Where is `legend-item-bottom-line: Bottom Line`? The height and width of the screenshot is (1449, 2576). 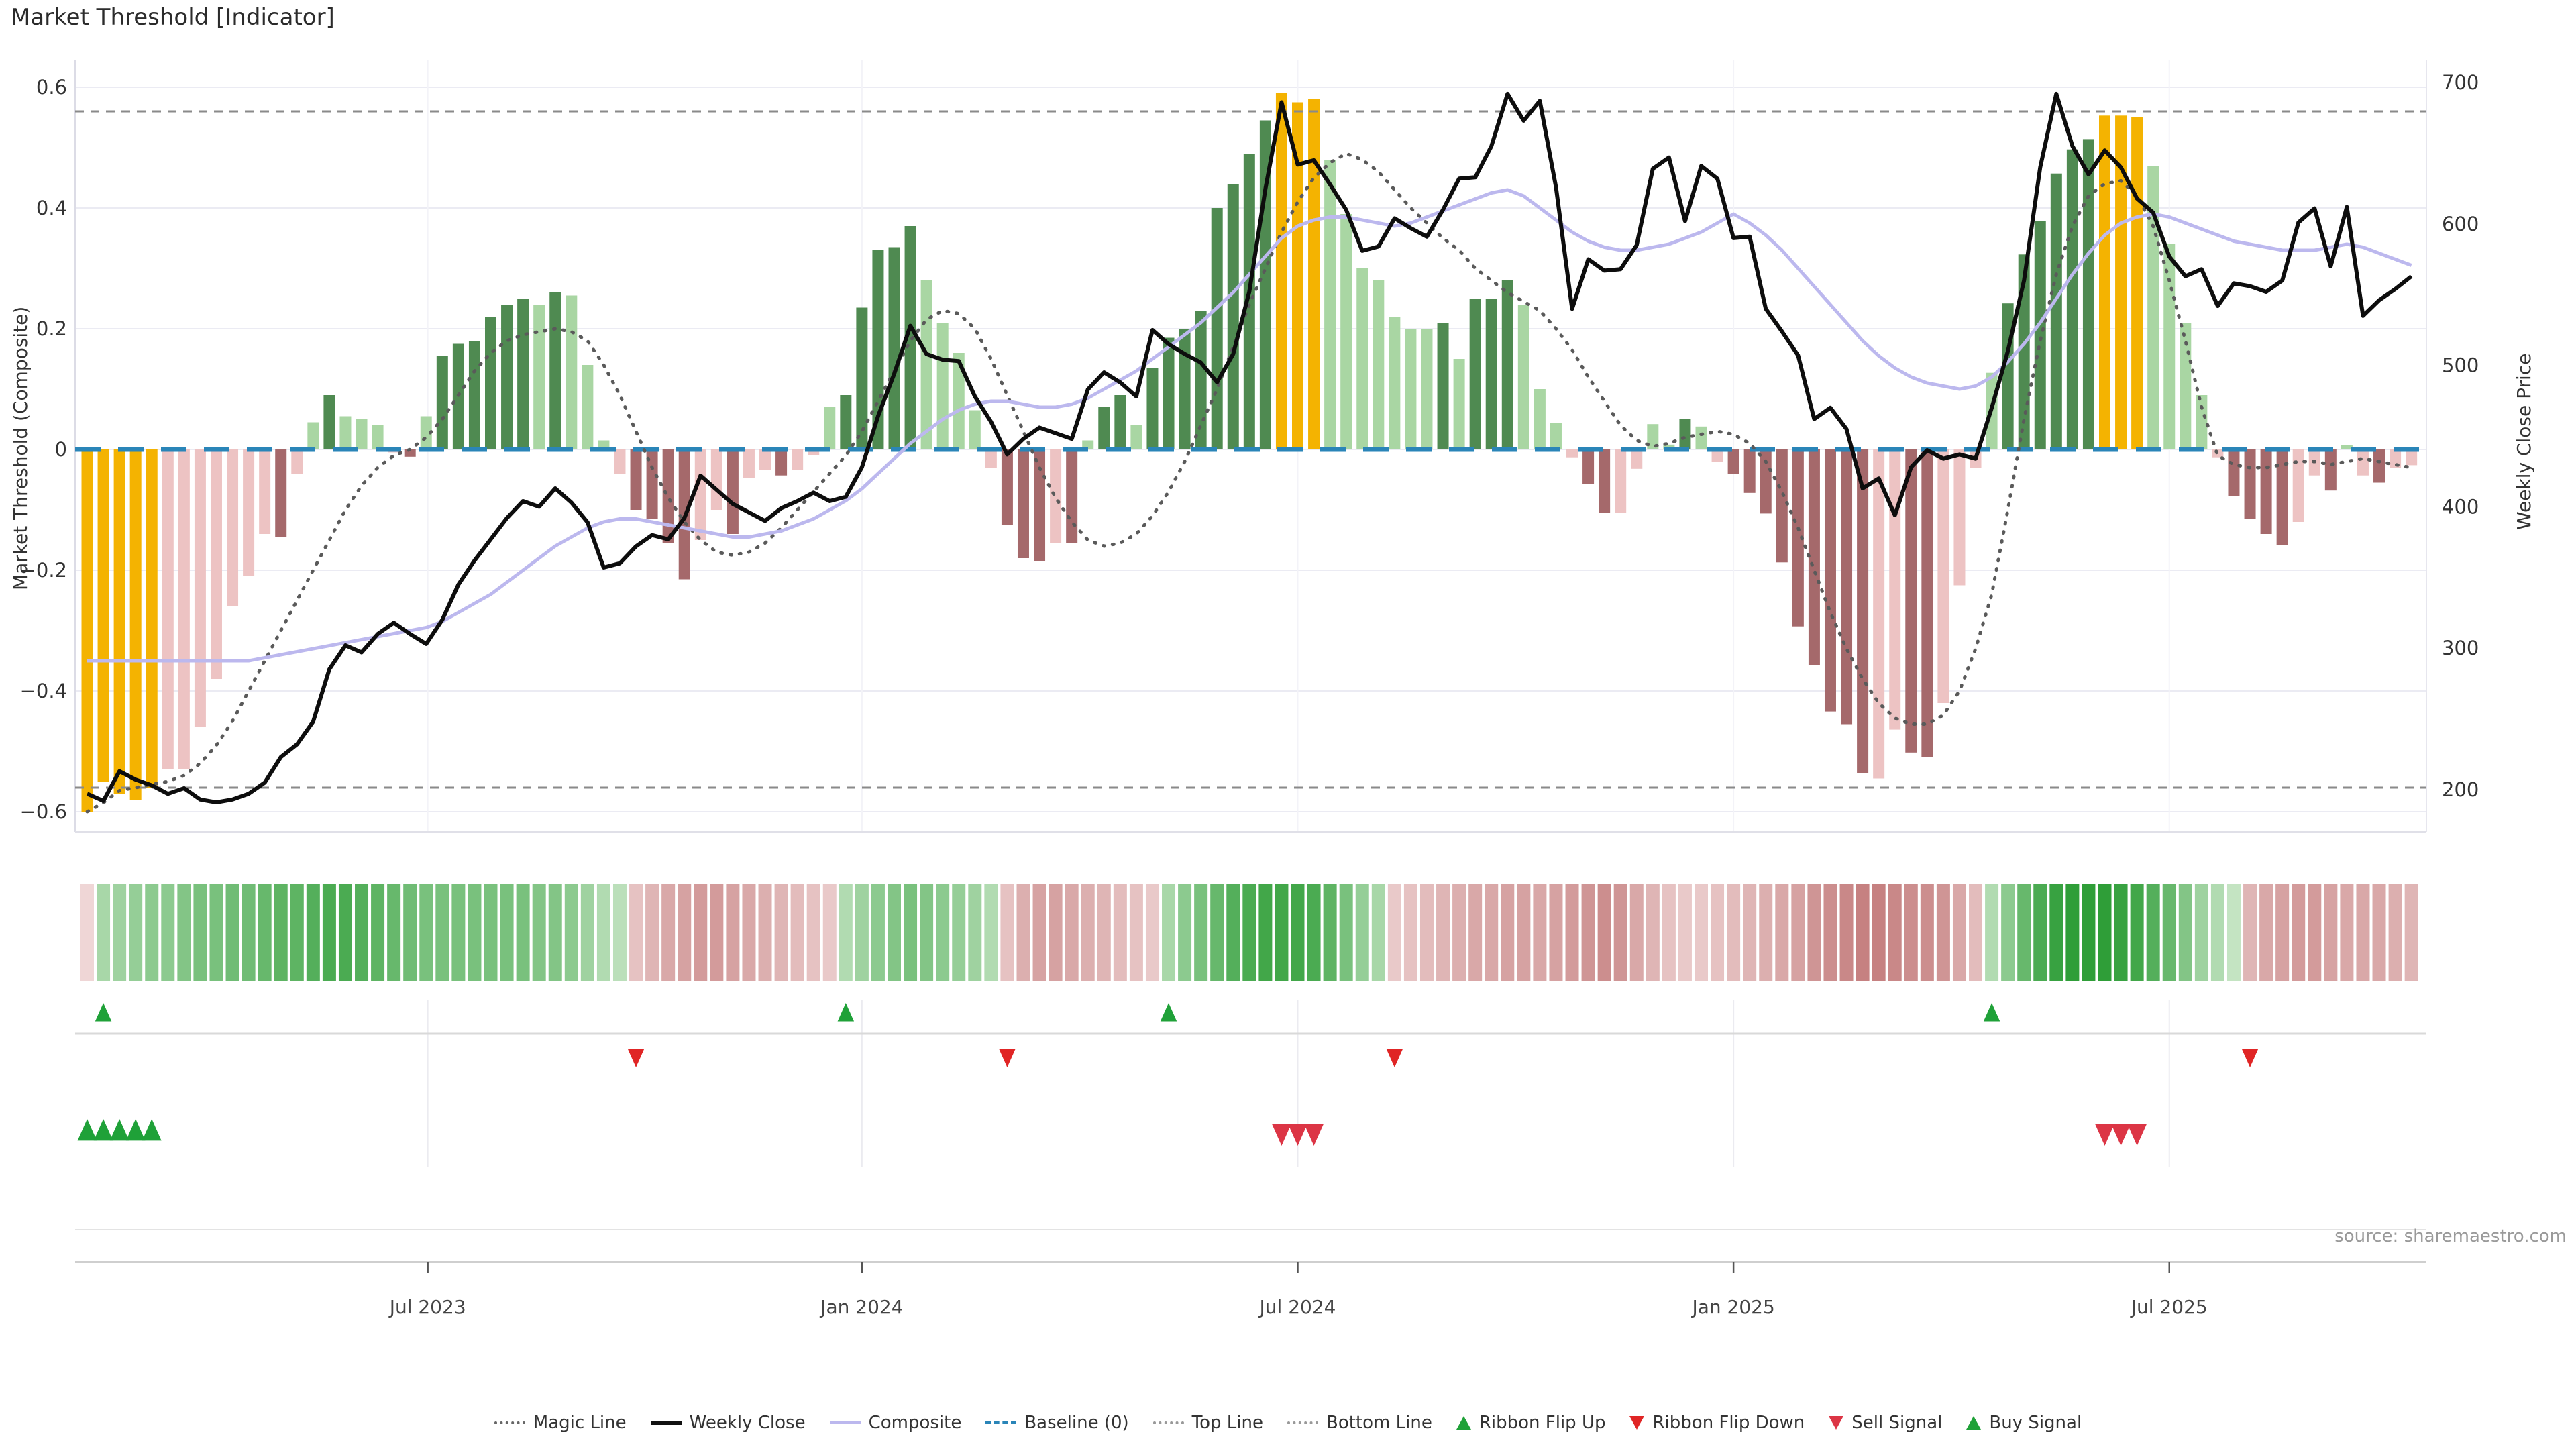
legend-item-bottom-line: Bottom Line is located at coordinates (1359, 1423).